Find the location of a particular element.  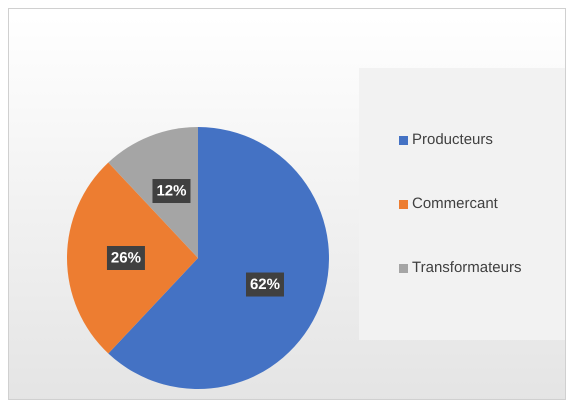

legend-label: Commercant is located at coordinates (455, 203).